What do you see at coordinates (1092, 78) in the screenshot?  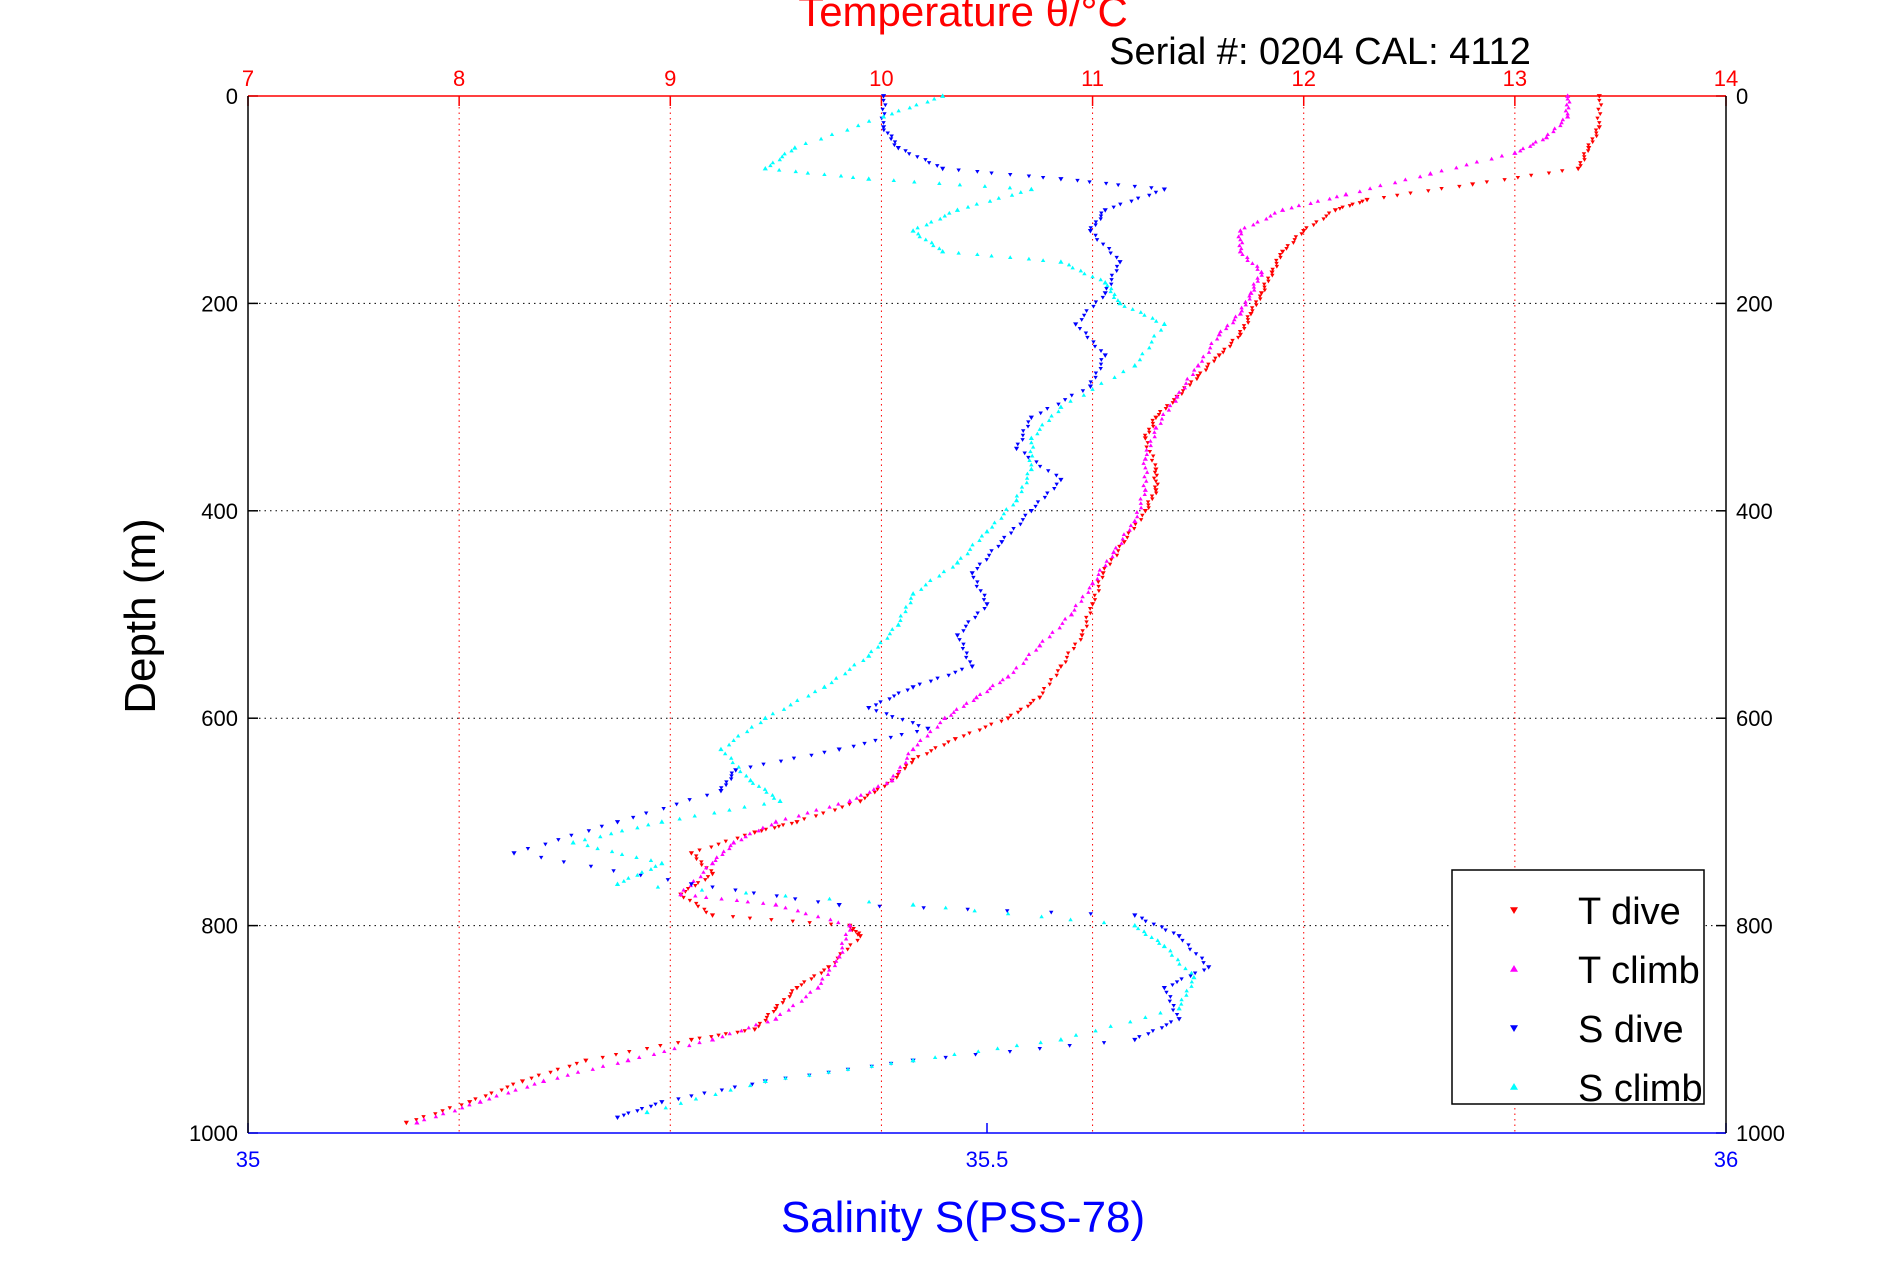 I see `x-top-tick-label: 11` at bounding box center [1092, 78].